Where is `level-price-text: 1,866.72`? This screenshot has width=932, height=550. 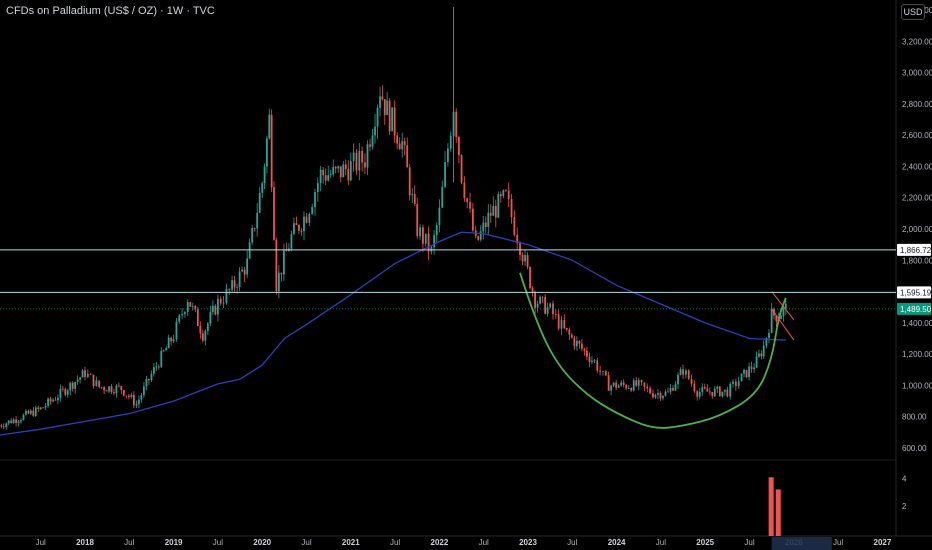
level-price-text: 1,866.72 is located at coordinates (916, 250).